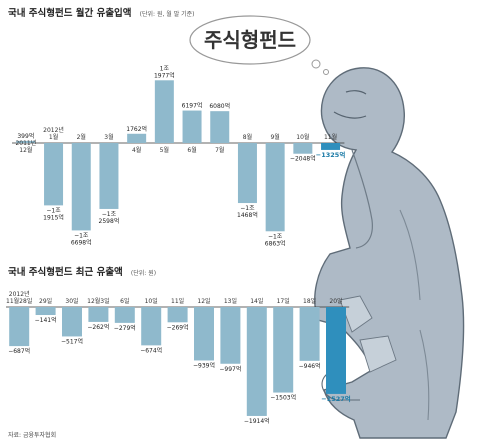  I want to click on c1-category-3: 3월, so click(108, 137).